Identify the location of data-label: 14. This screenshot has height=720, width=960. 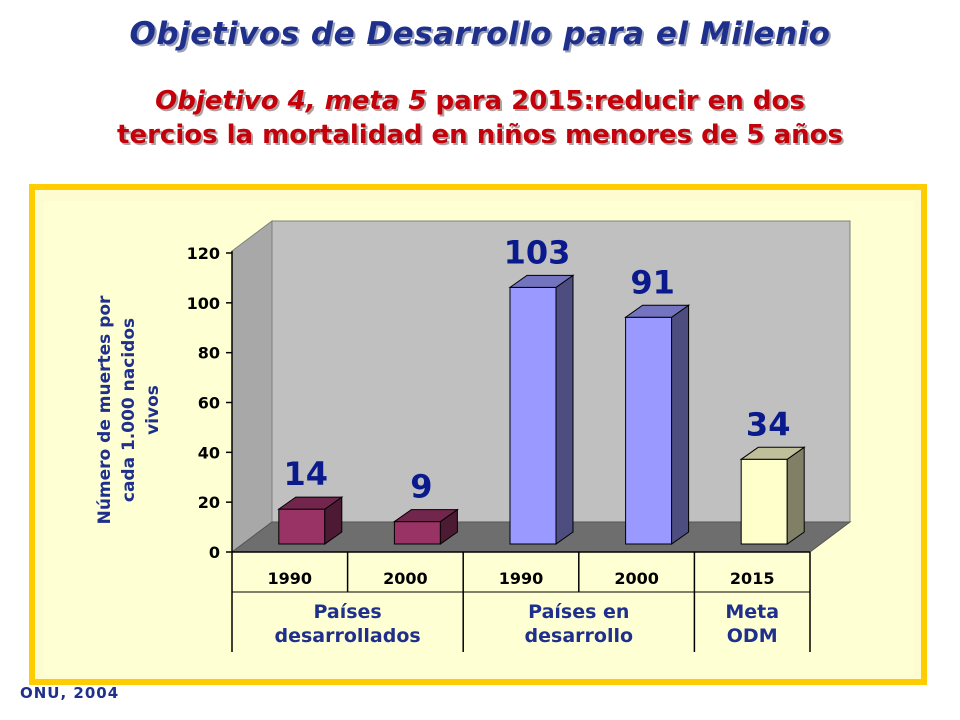
(306, 474).